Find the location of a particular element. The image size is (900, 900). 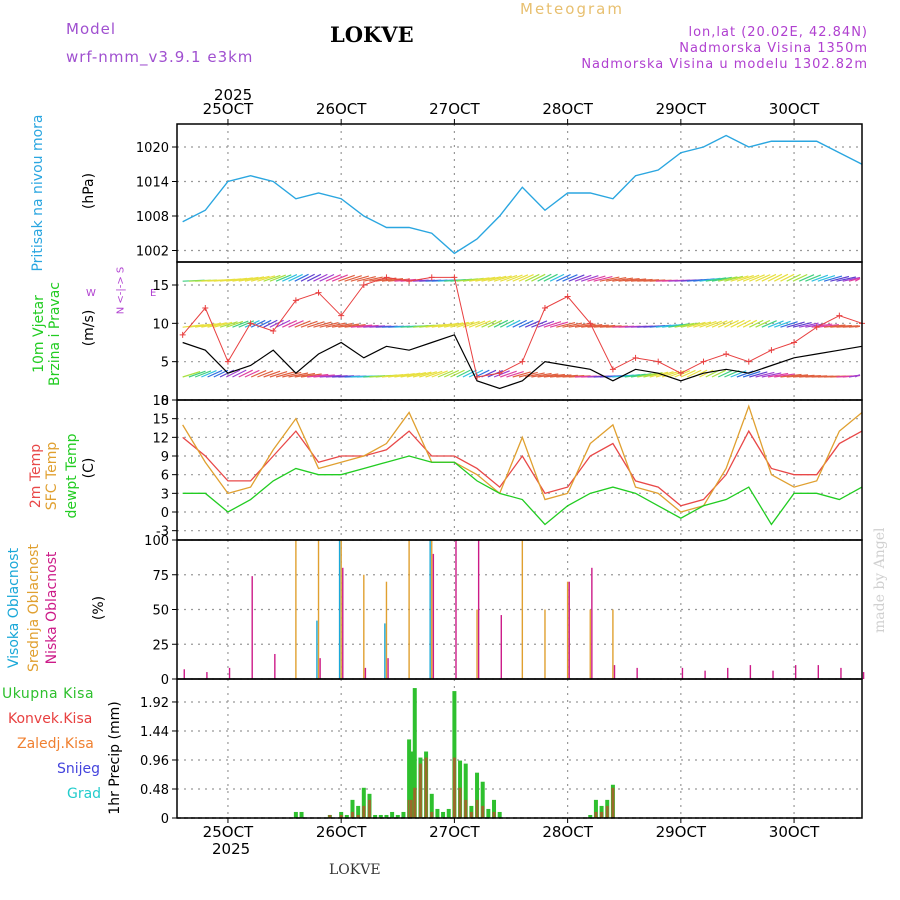

compass-east: E is located at coordinates (153, 293).